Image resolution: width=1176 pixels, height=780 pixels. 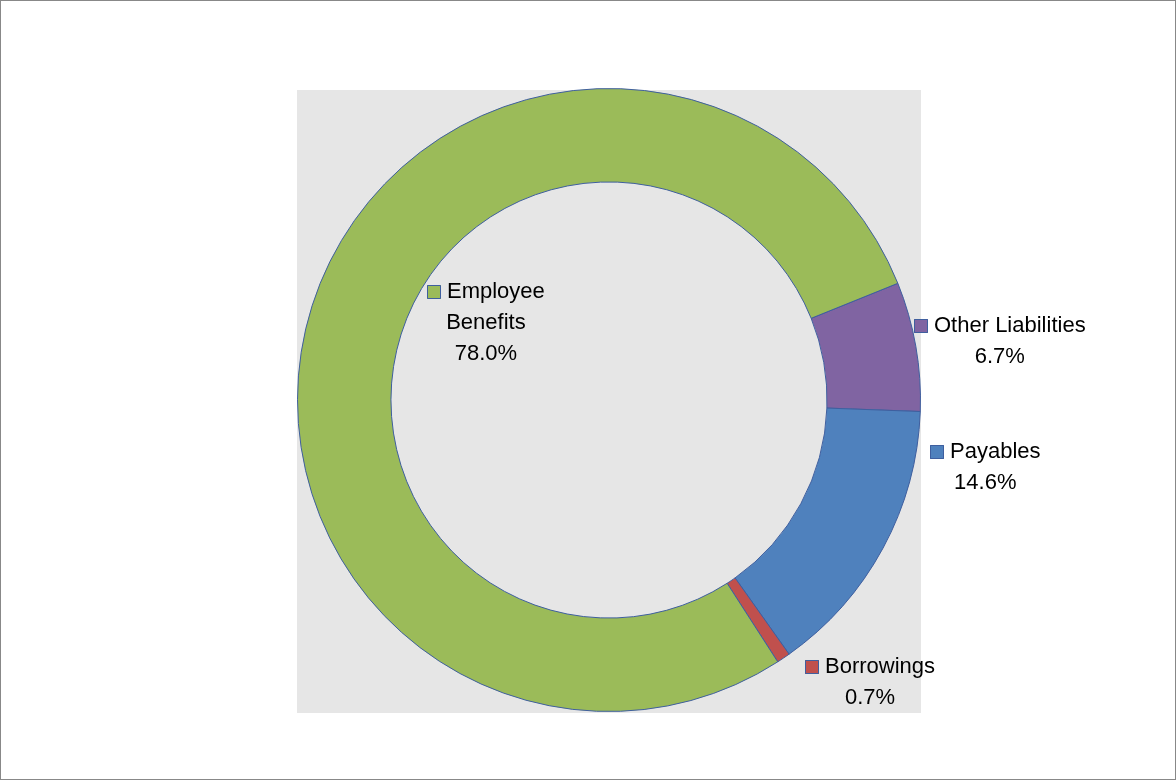 What do you see at coordinates (985, 482) in the screenshot?
I see `data-label: 14.6%` at bounding box center [985, 482].